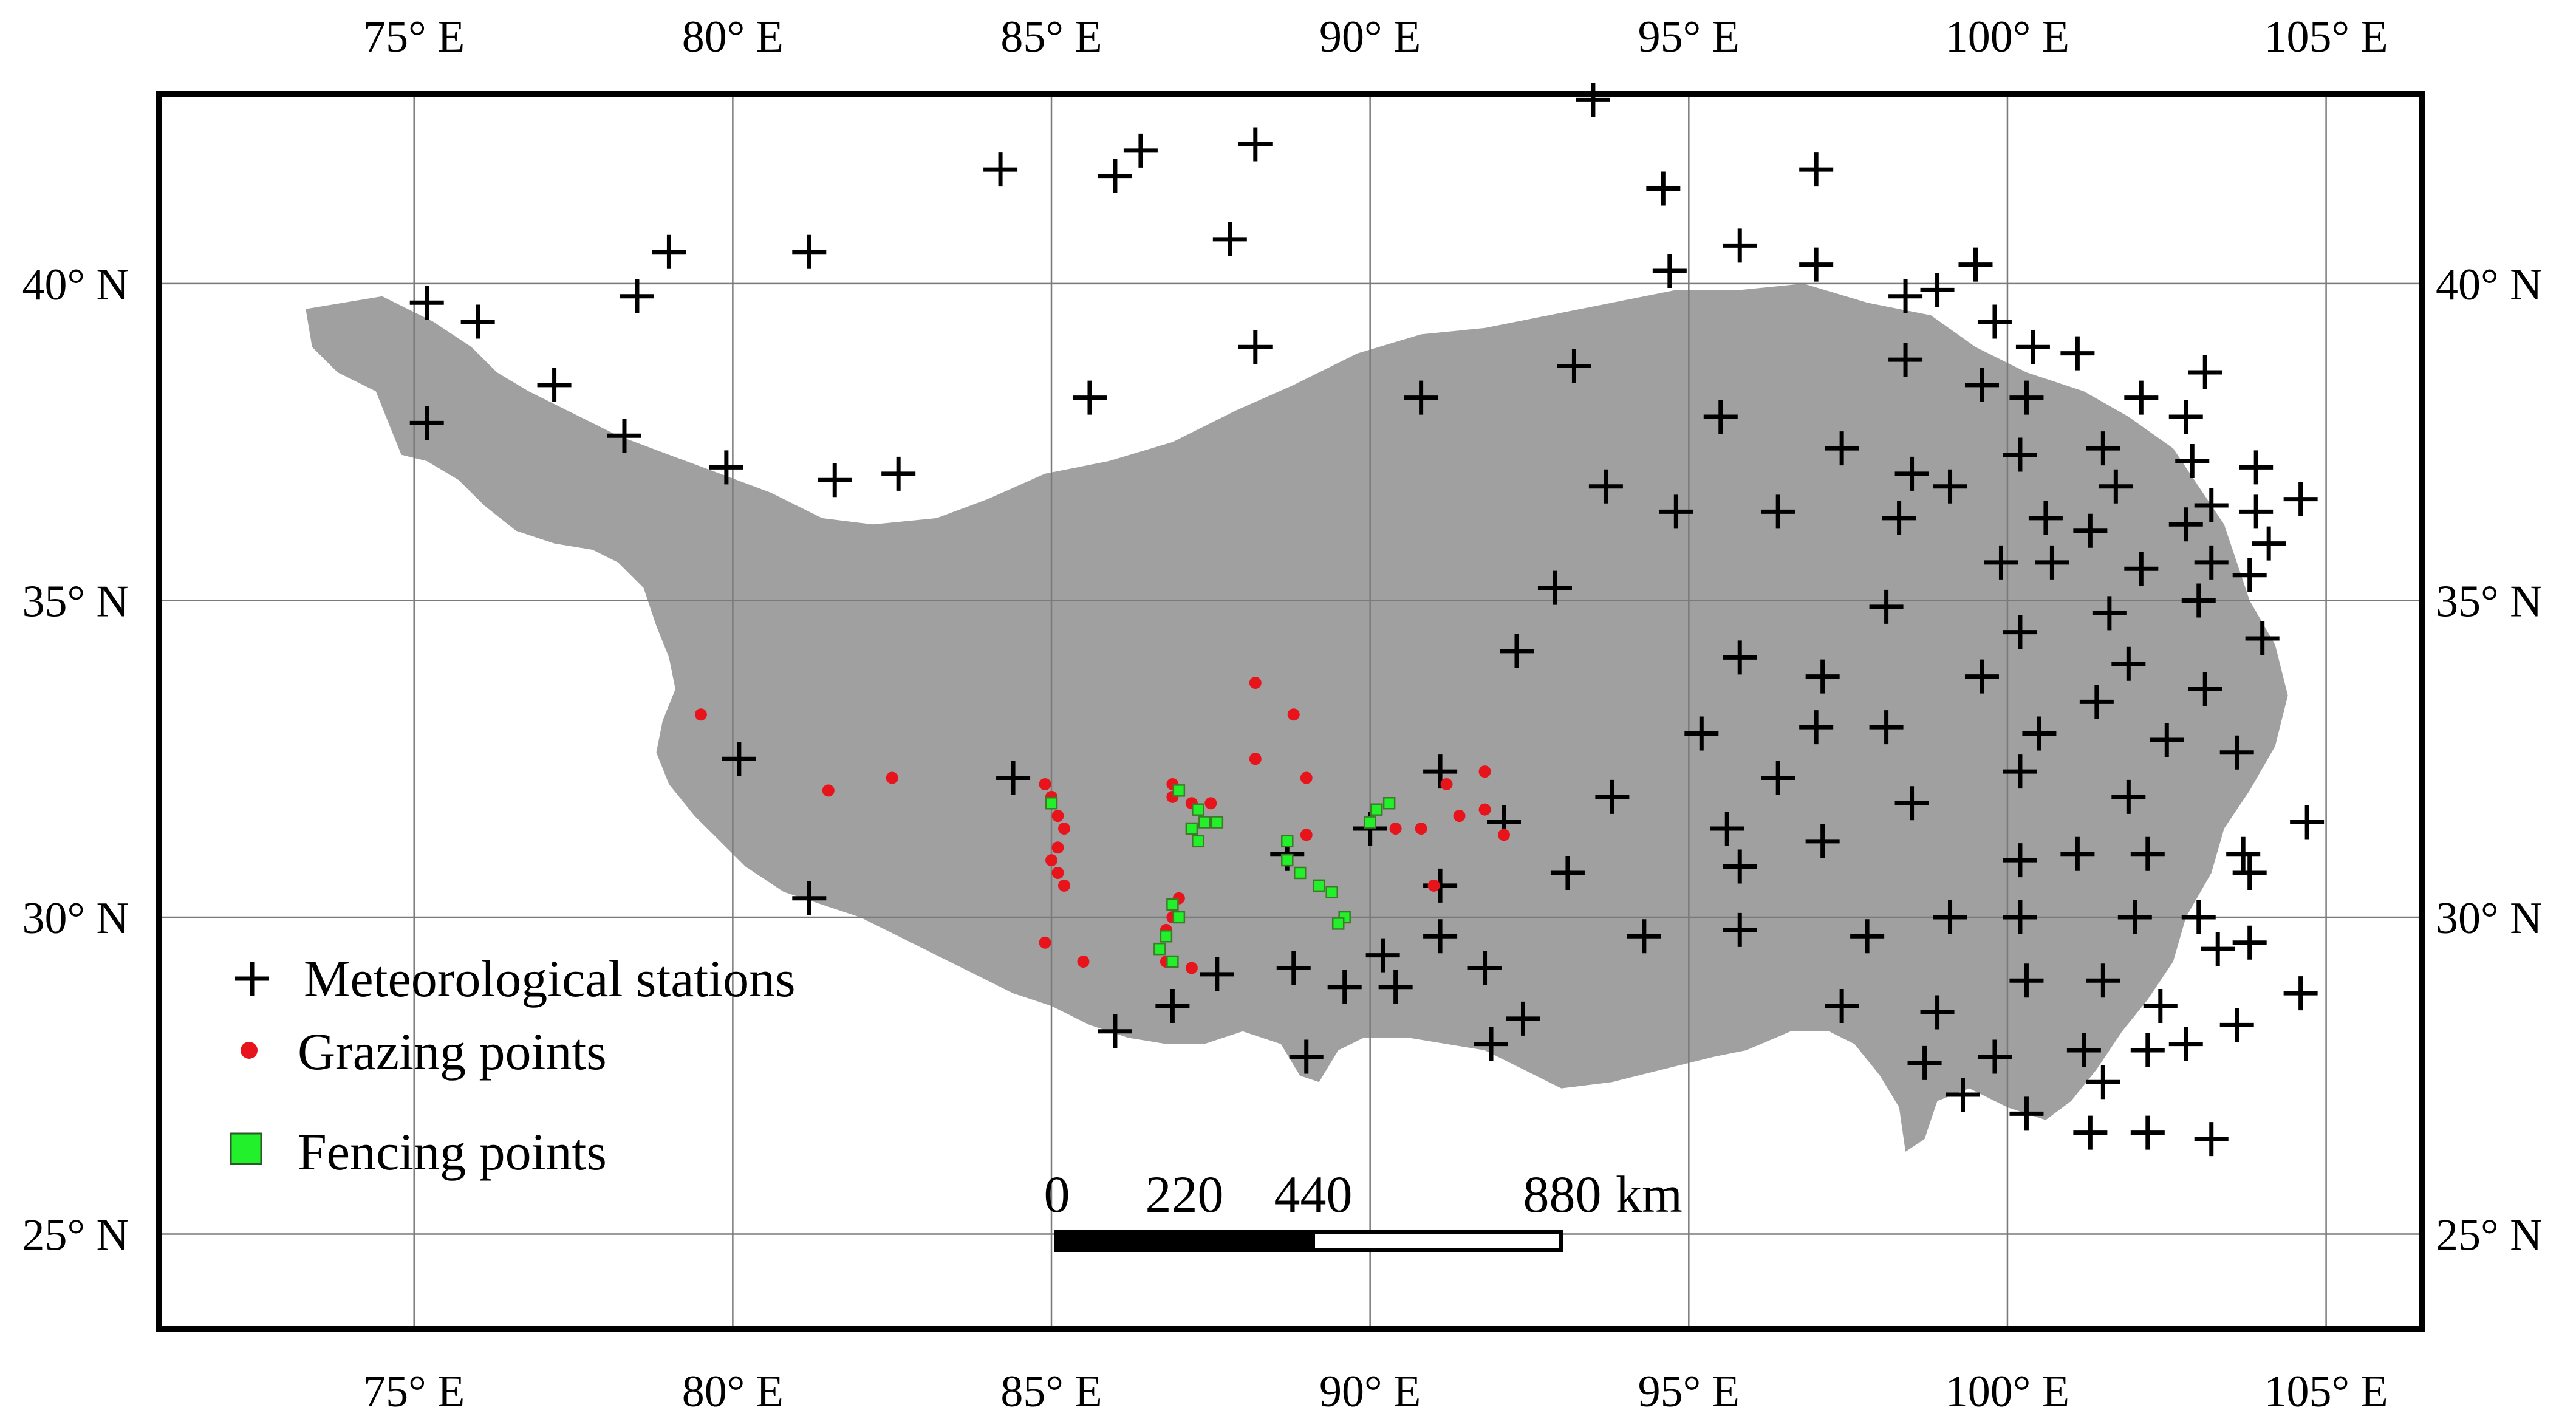  Describe the element at coordinates (75, 285) in the screenshot. I see `latitude-tick-label: 40° N` at that location.